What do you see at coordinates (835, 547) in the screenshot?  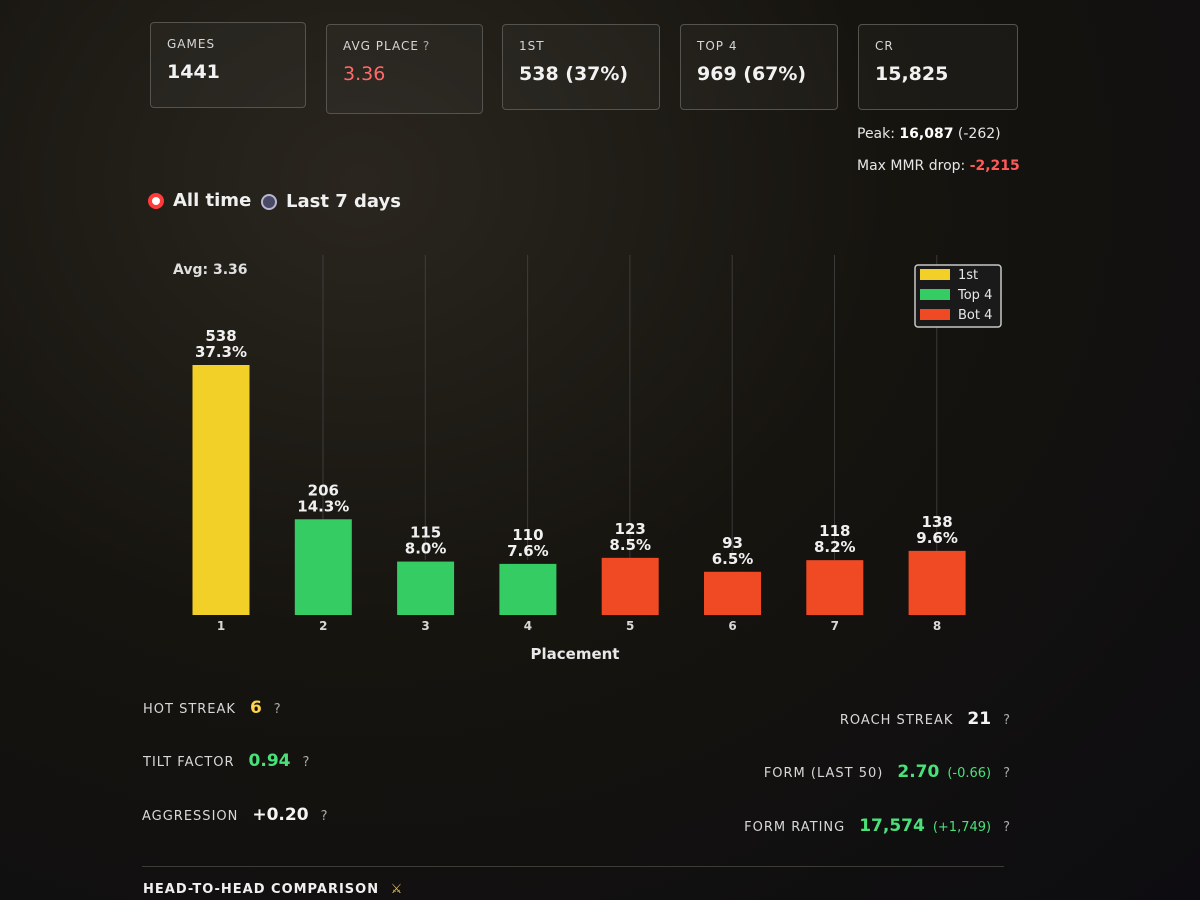 I see `bar-percent-label: 8.2%` at bounding box center [835, 547].